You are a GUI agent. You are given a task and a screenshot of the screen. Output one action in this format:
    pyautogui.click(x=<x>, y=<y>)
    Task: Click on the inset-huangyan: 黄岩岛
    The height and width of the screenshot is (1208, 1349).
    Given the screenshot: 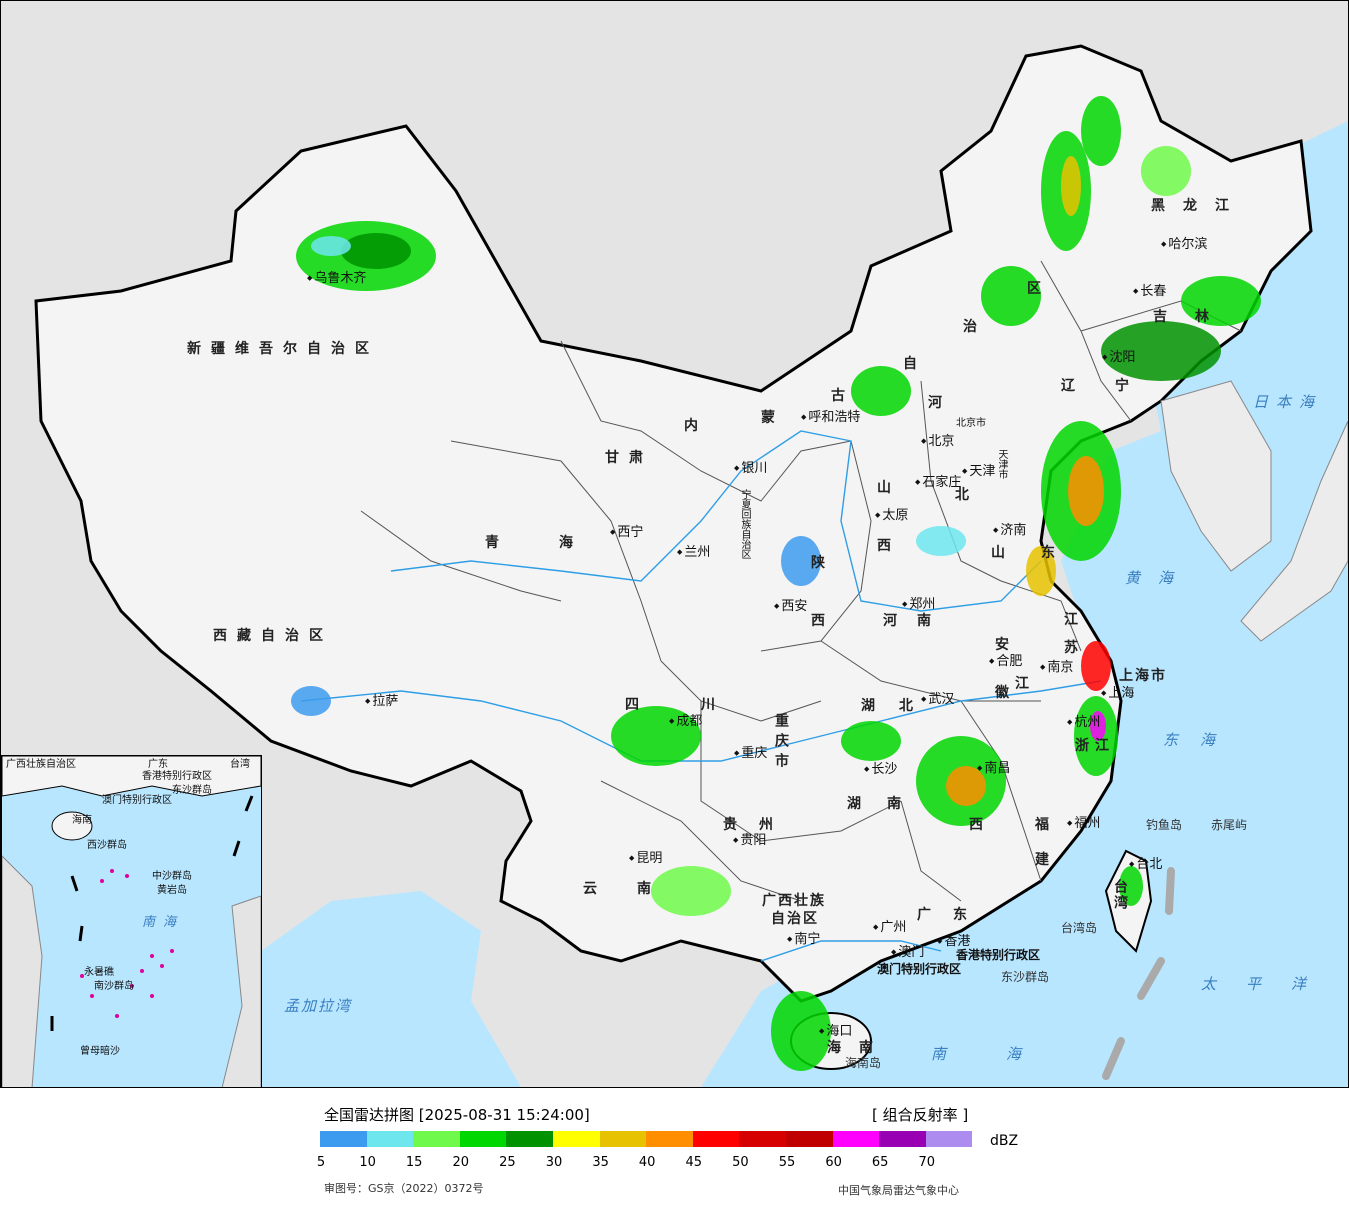 What is the action you would take?
    pyautogui.click(x=172, y=890)
    